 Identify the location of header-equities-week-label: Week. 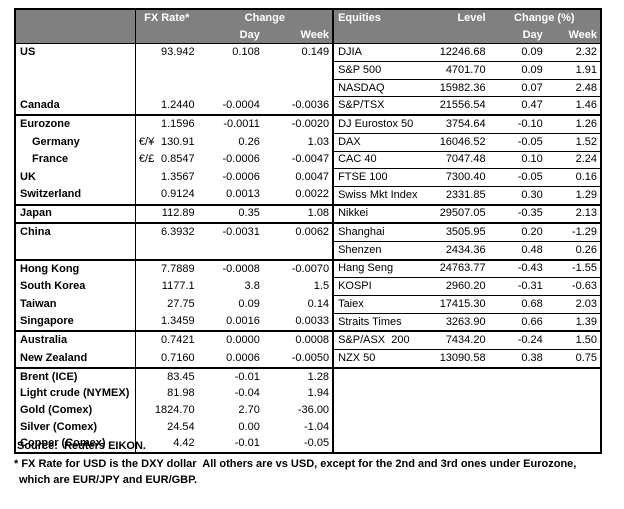
(573, 35).